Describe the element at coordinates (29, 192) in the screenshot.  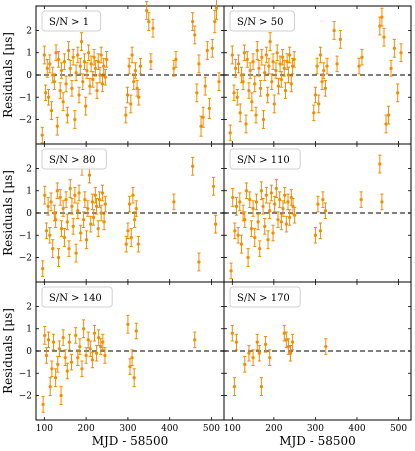
I see `y-tick-label: 1` at that location.